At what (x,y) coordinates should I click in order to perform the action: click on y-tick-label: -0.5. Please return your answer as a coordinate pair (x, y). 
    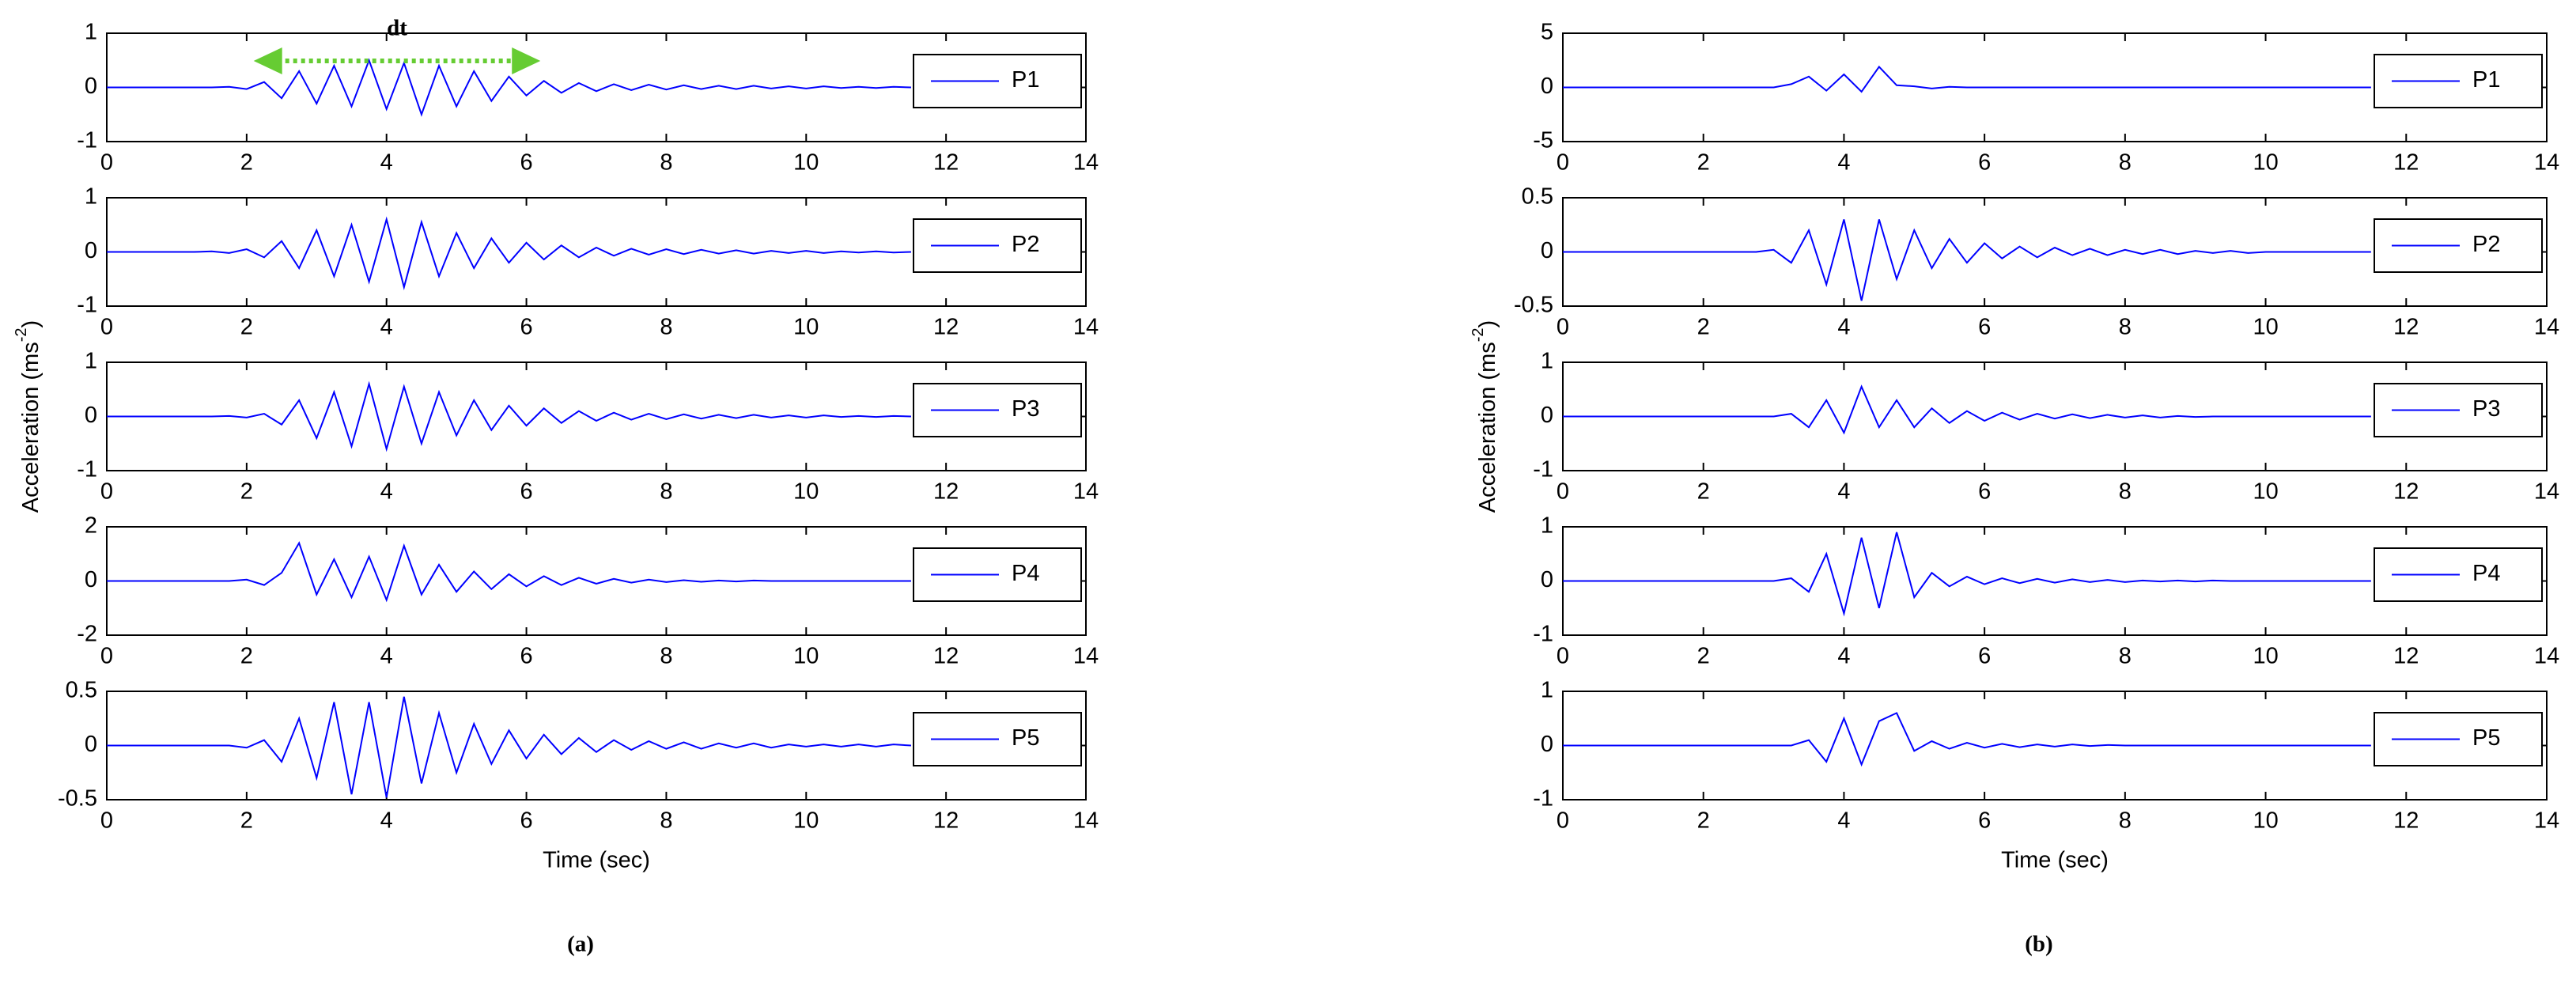
    Looking at the image, I should click on (78, 799).